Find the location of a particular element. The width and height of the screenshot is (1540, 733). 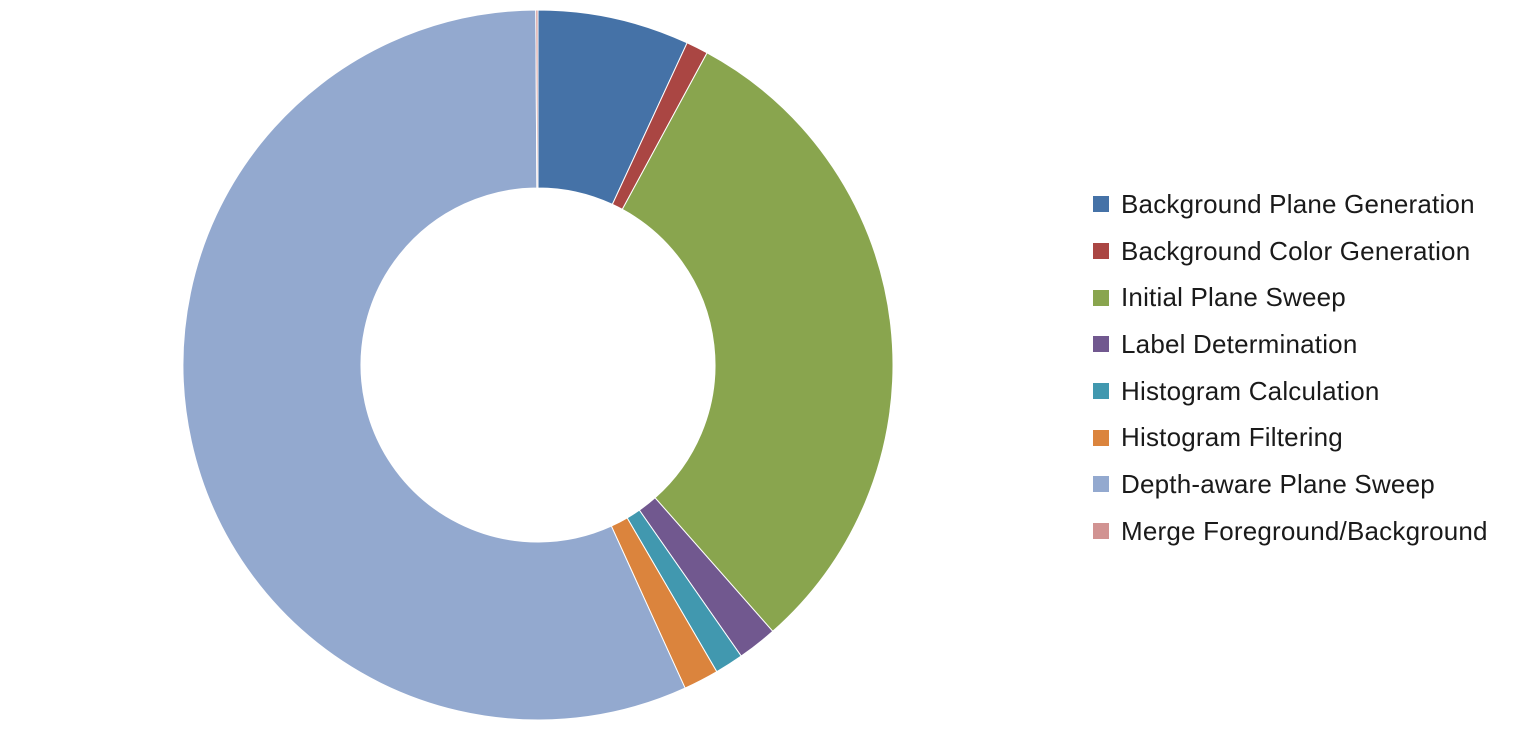

legend-item: Background Plane Generation is located at coordinates (1290, 204).